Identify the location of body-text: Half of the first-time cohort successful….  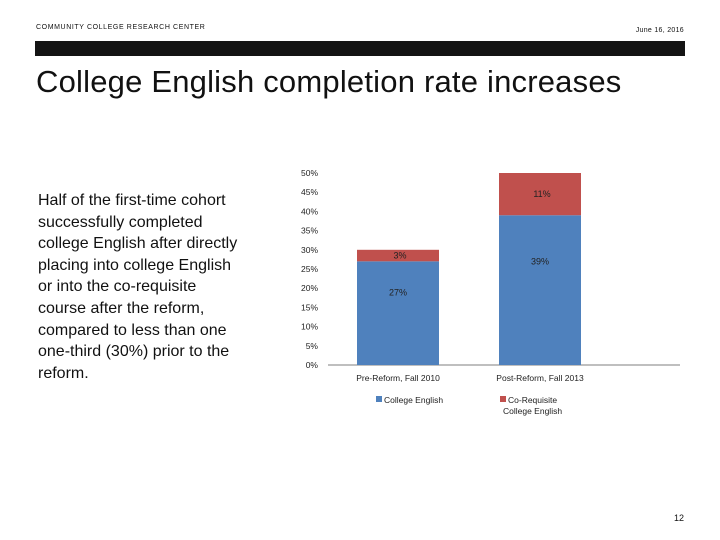
(138, 287).